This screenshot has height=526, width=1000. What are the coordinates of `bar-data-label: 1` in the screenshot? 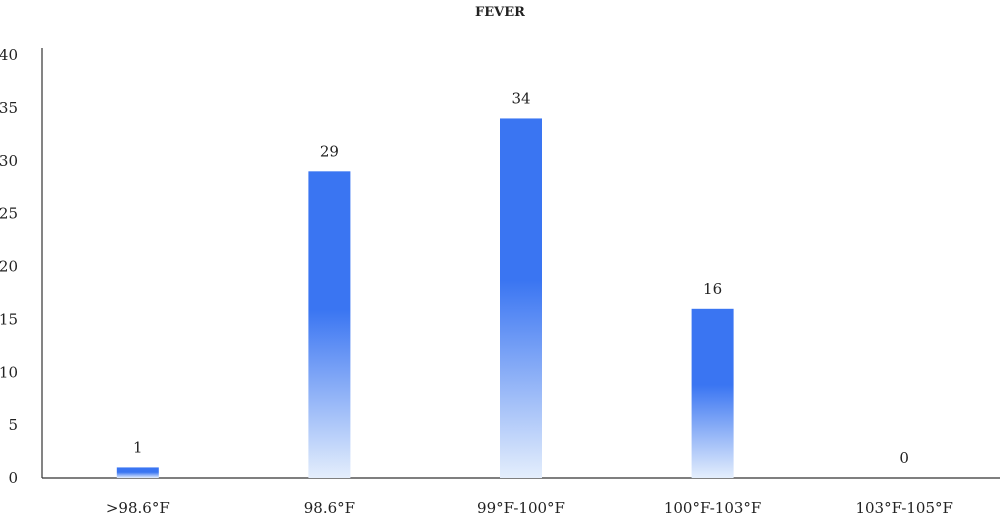 It's located at (138, 447).